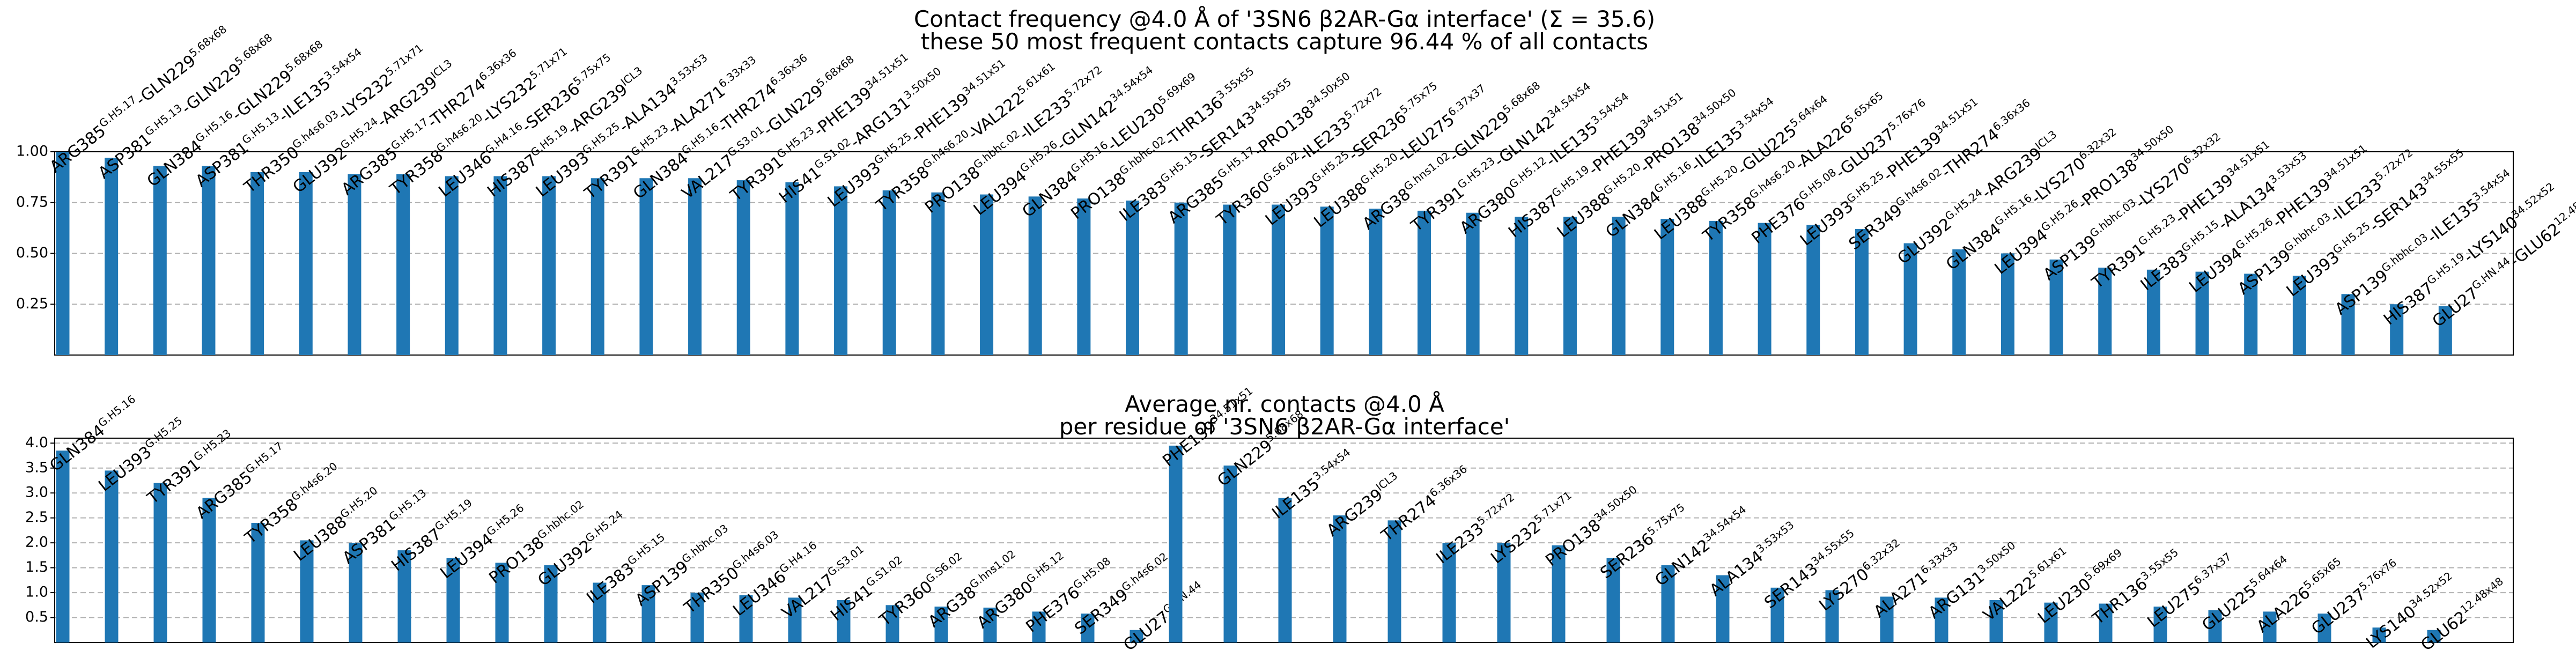 Image resolution: width=2576 pixels, height=650 pixels. I want to click on label-residue: GLN142, so click(1682, 563).